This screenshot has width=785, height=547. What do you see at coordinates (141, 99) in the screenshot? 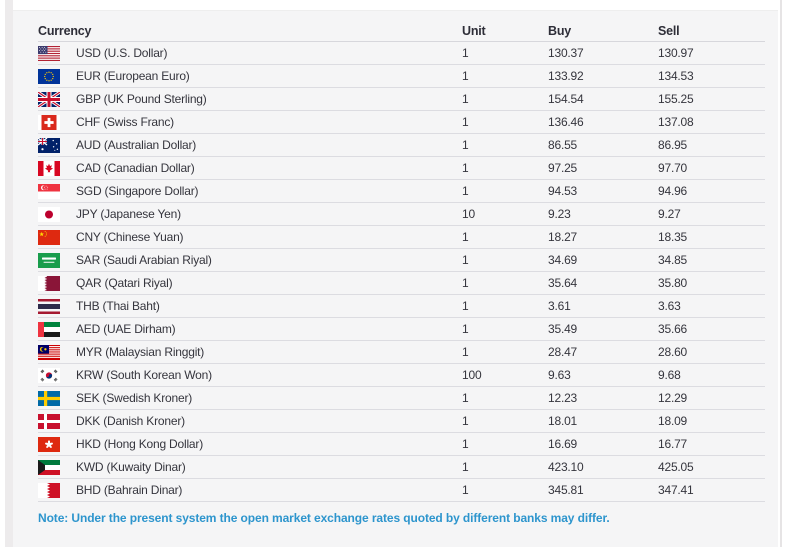
I see `currency-label: GBP (UK Pound Sterling)` at bounding box center [141, 99].